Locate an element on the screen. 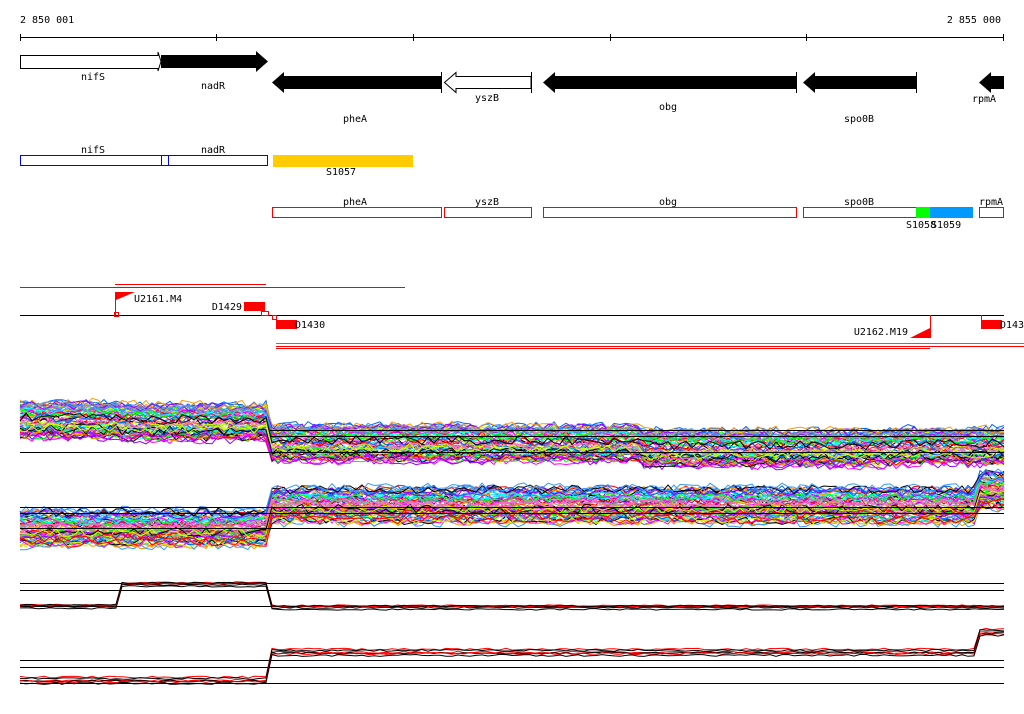 The width and height of the screenshot is (1024, 714). feature-label-obg: obg is located at coordinates (668, 202).